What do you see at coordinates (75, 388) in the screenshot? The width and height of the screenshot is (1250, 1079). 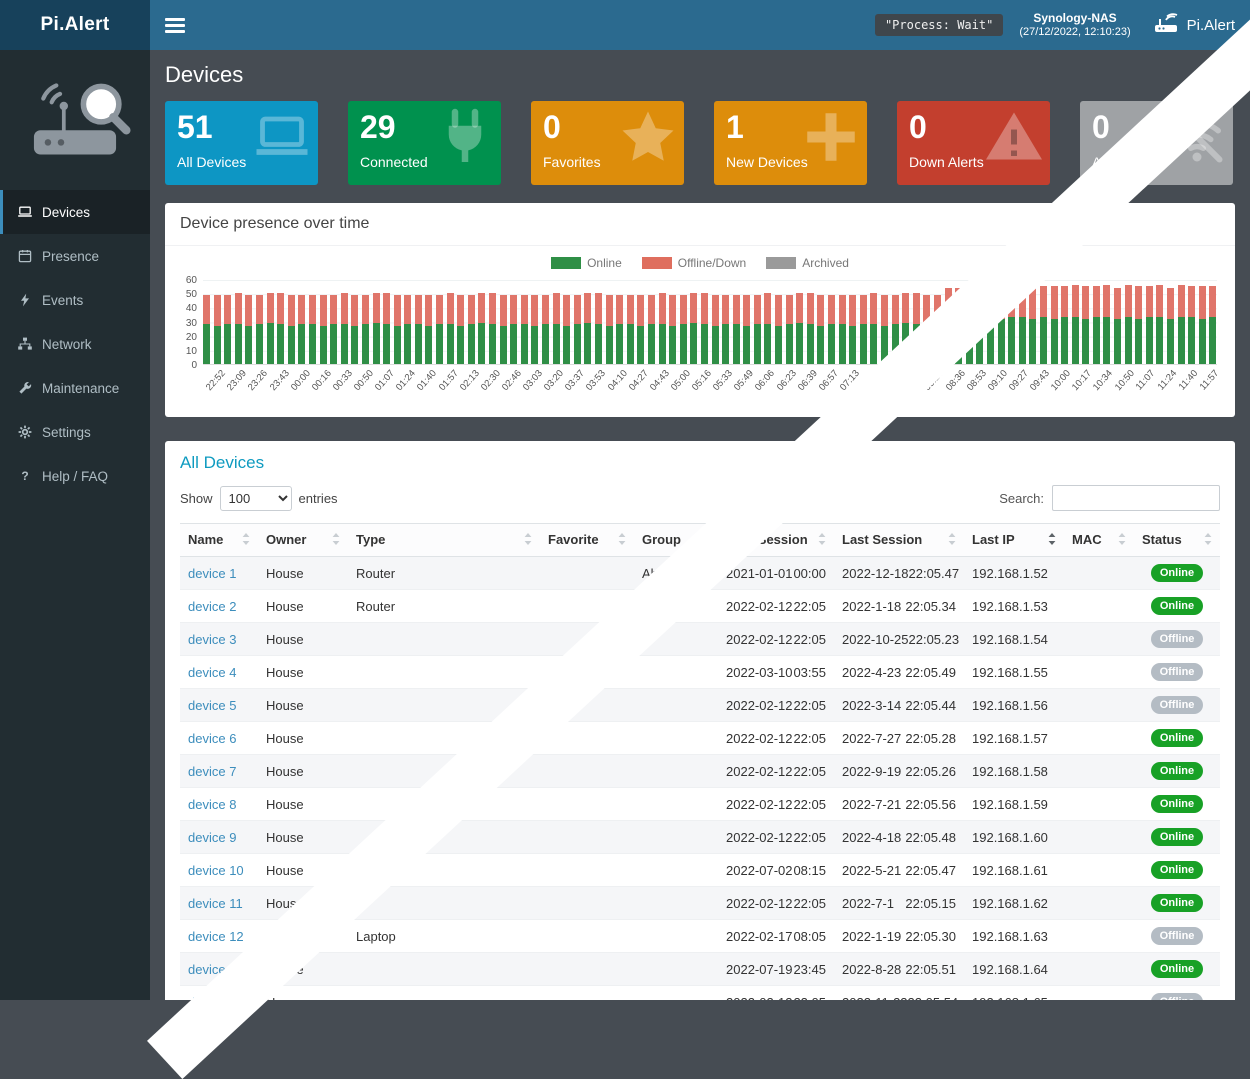 I see `sidebar-item-maintenance: Maintenance` at bounding box center [75, 388].